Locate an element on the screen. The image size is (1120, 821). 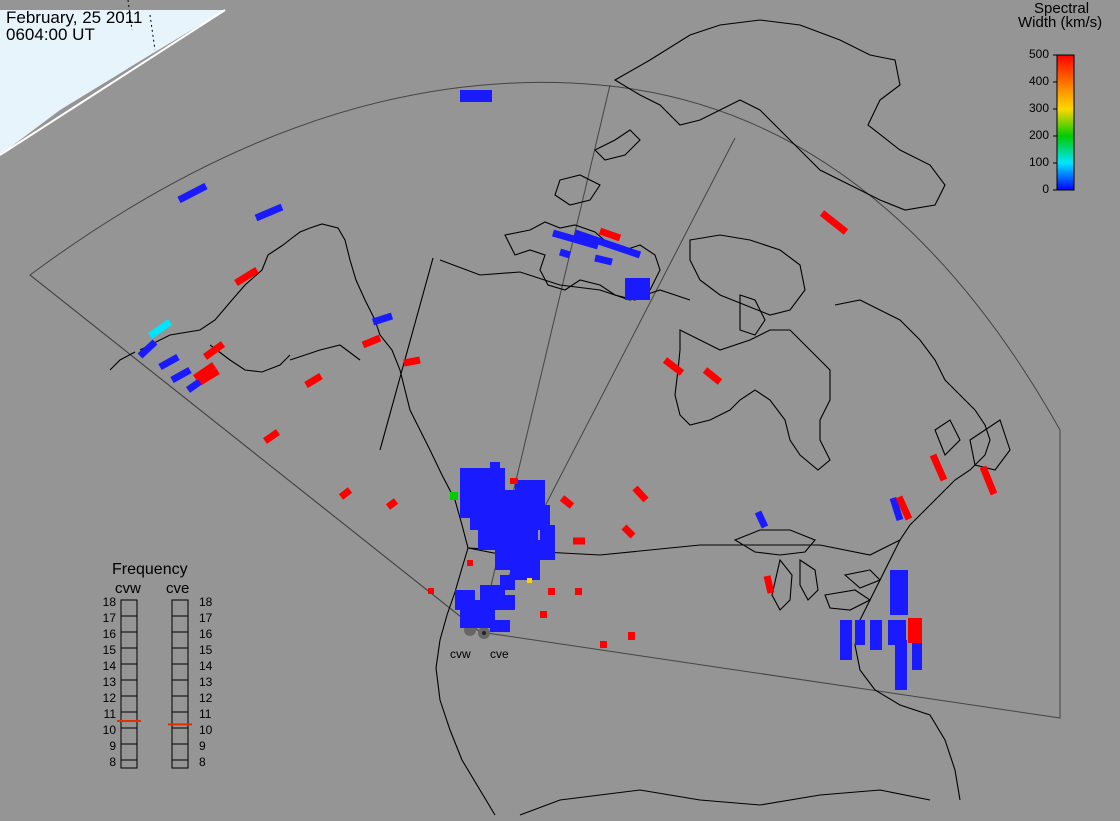
terminator-line is located at coordinates (113, 82).